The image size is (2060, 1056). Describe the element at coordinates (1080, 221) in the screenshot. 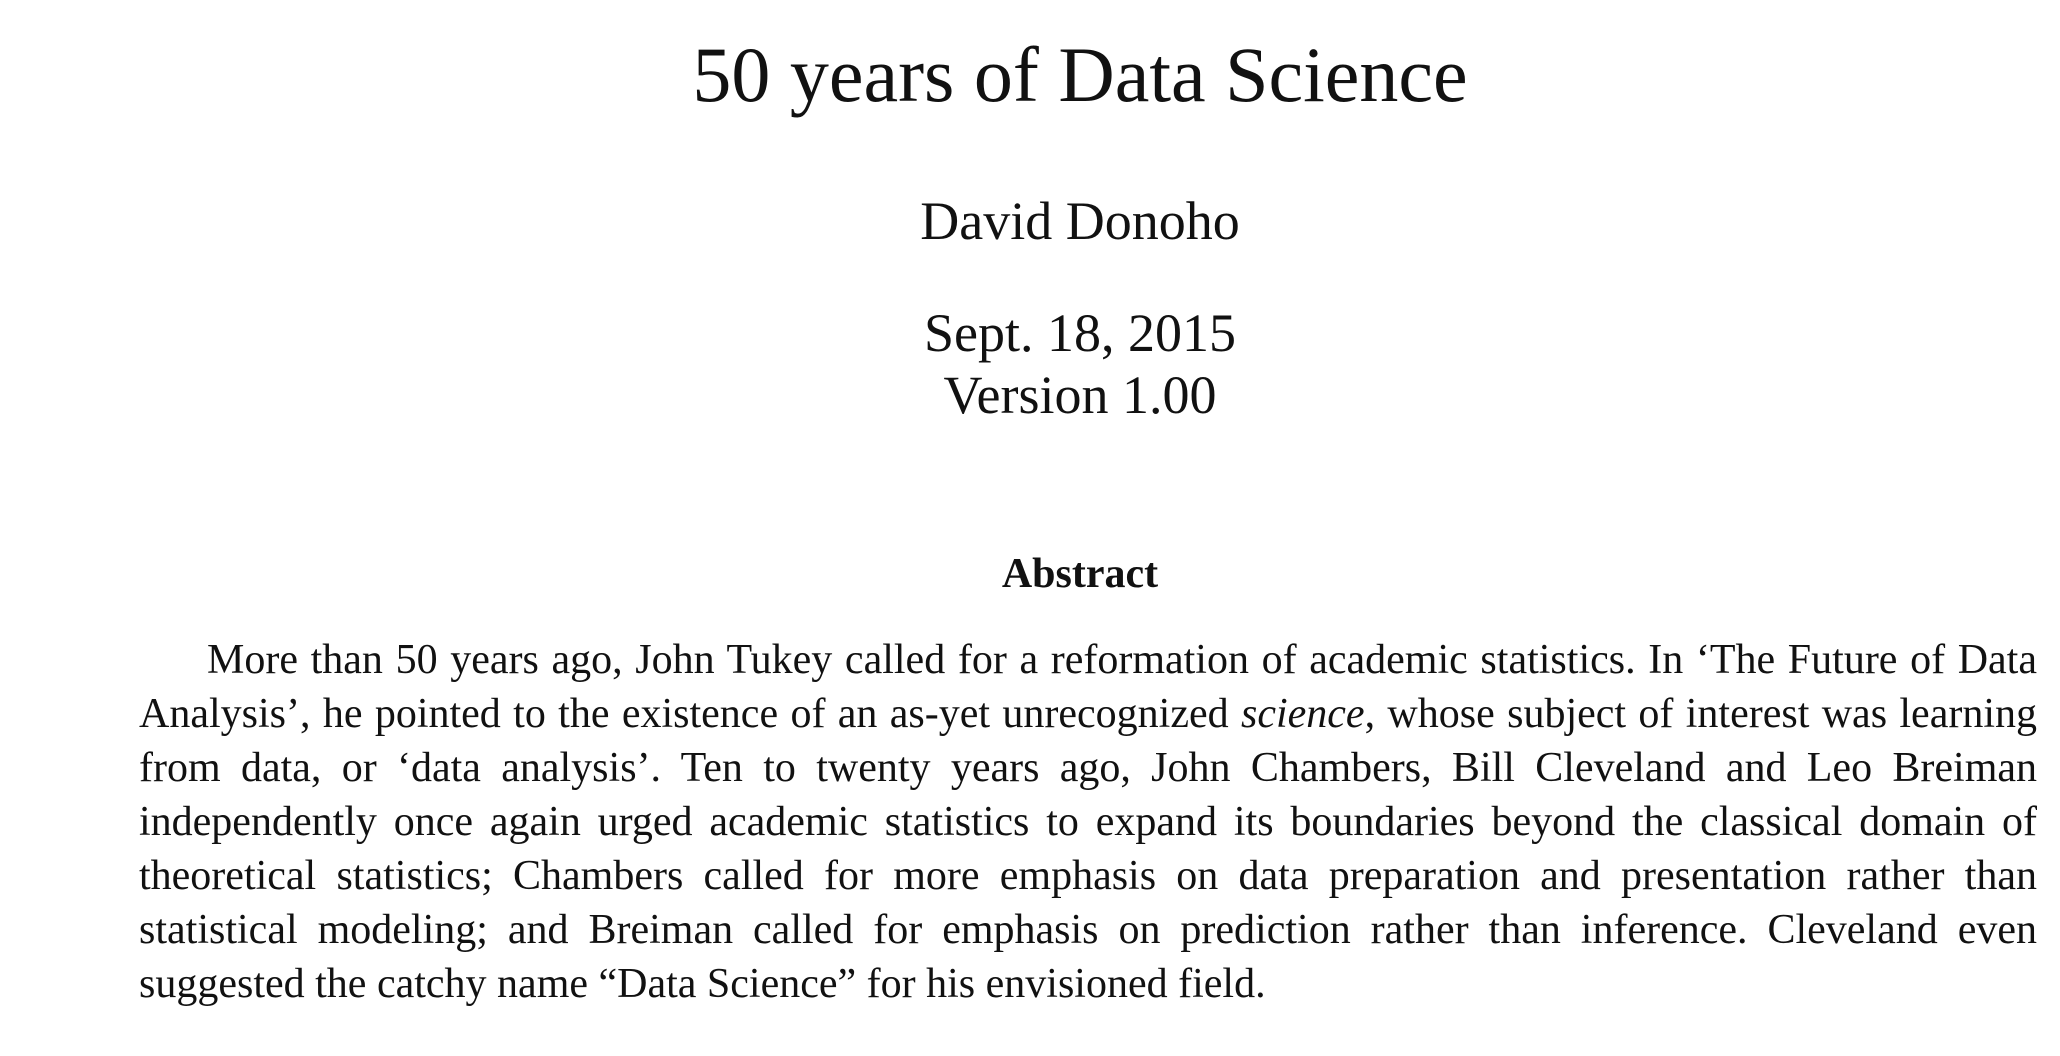

I see `paper-author: David Donoho` at that location.